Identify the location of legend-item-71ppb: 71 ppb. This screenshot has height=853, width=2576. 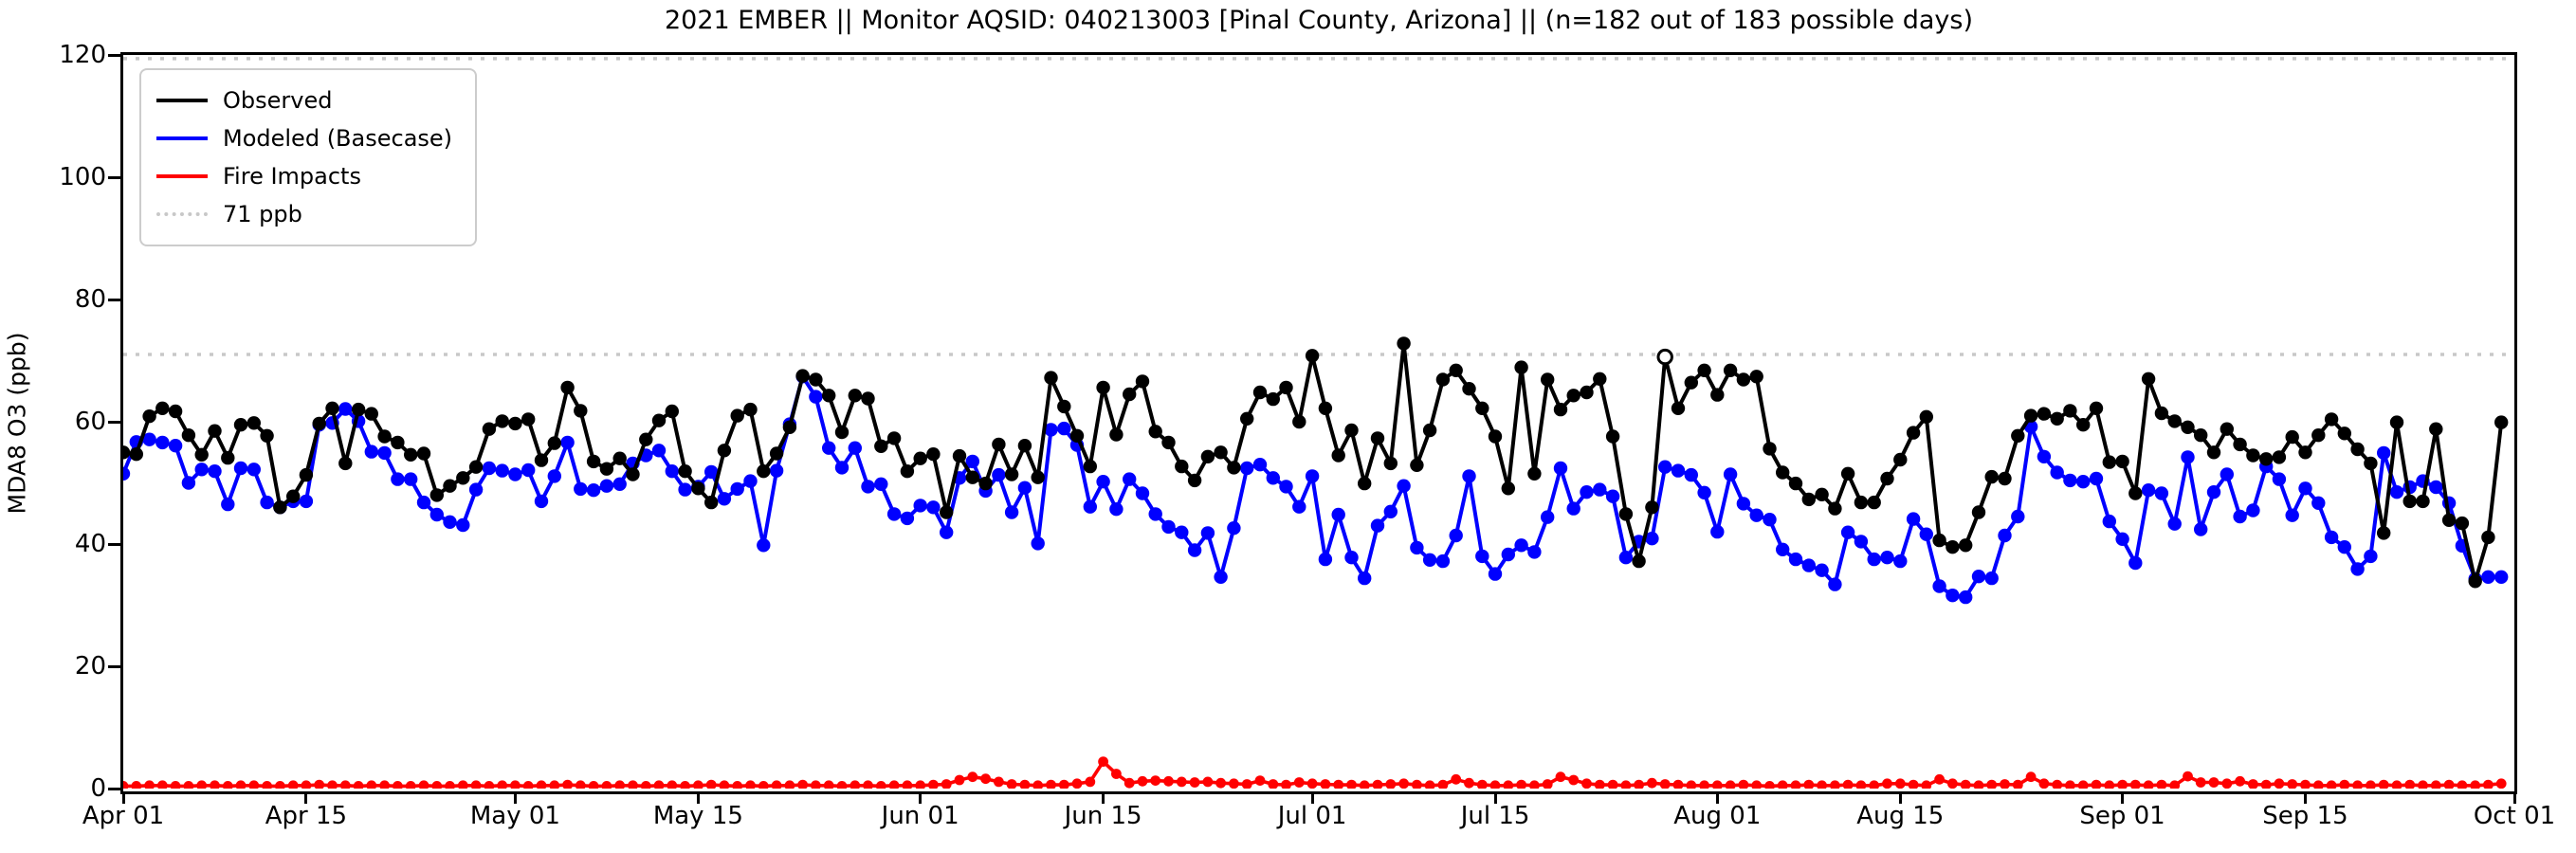
(304, 214).